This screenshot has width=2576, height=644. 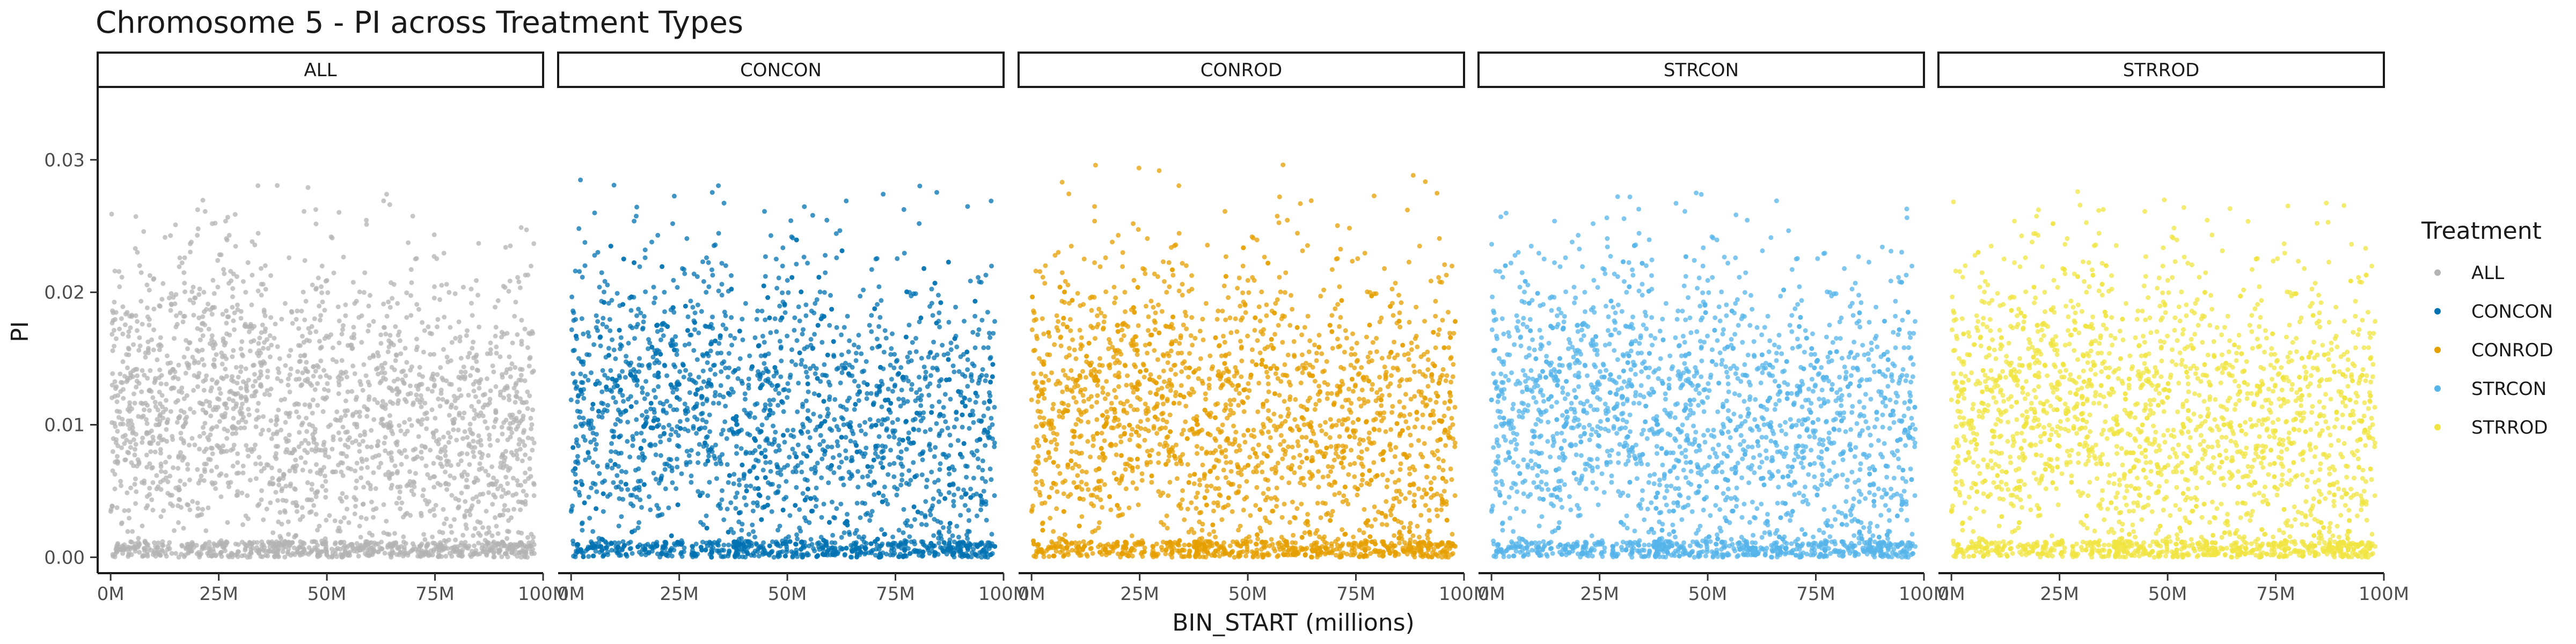 I want to click on facet-strip-label: ALL, so click(x=320, y=70).